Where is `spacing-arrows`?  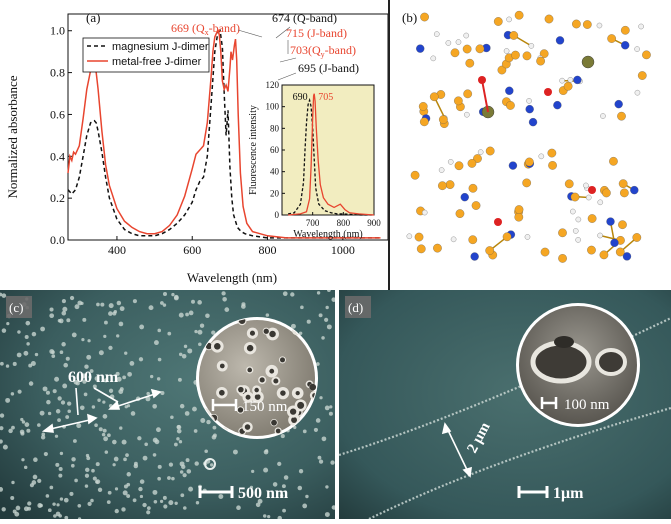
spacing-arrows is located at coordinates (101, 410).